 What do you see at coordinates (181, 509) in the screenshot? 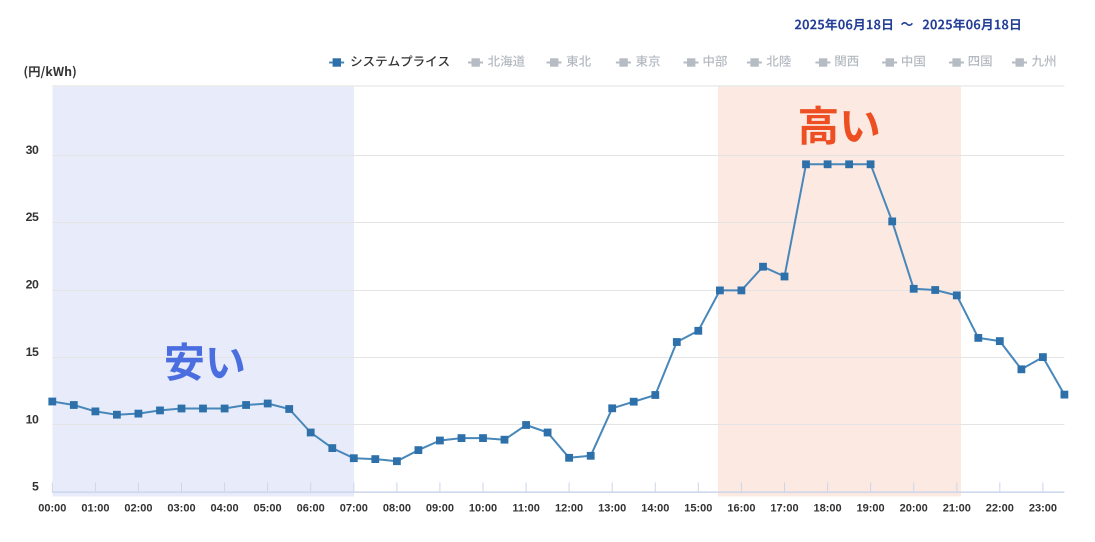
I see `svg-text: 03:00` at bounding box center [181, 509].